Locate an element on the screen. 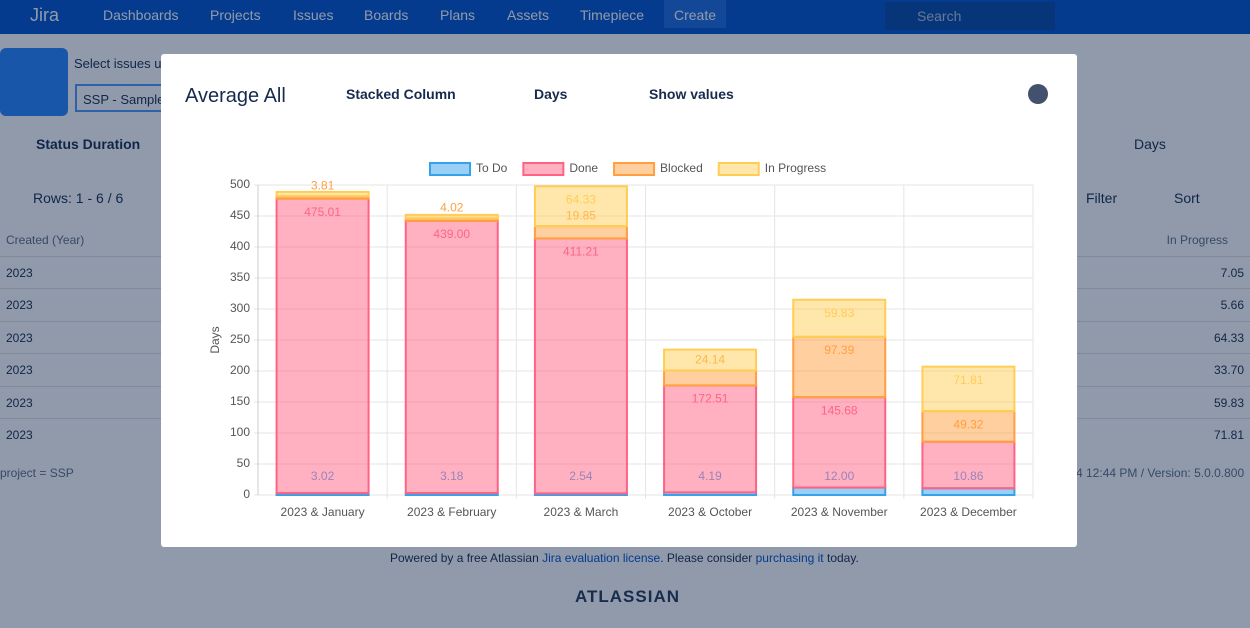  y-tick-label: 200 is located at coordinates (240, 370).